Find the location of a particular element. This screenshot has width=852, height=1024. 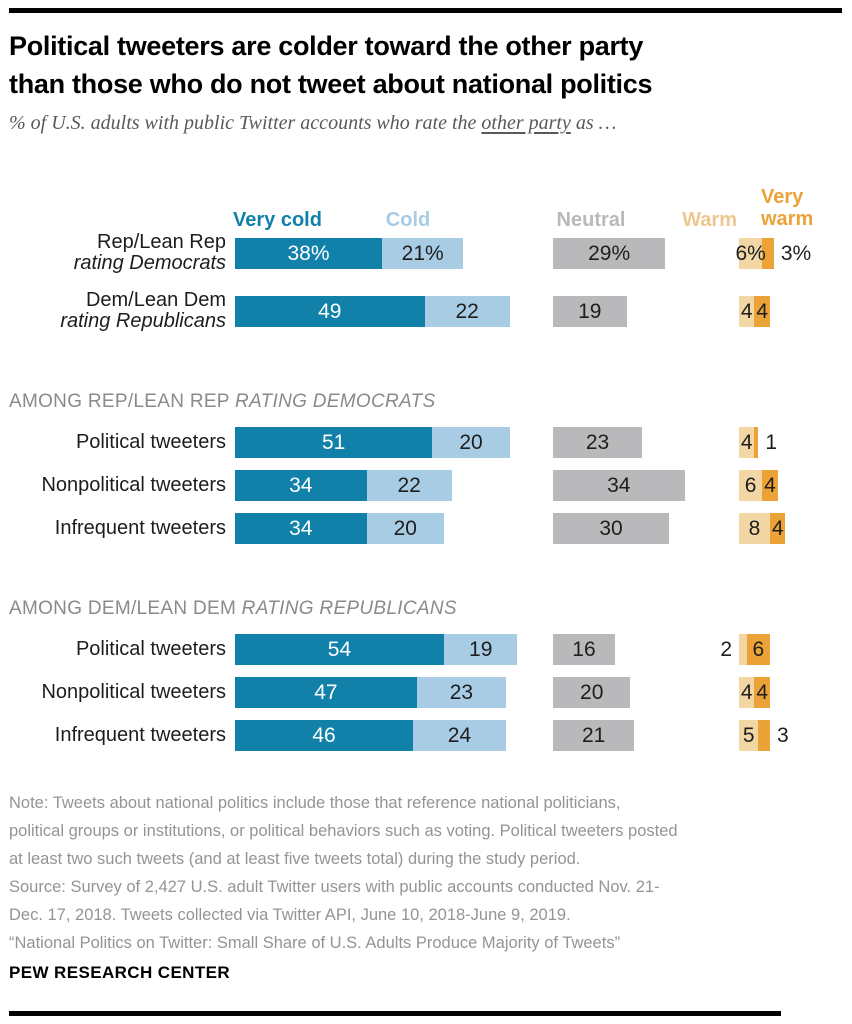

value-neutral: 29% is located at coordinates (609, 253).